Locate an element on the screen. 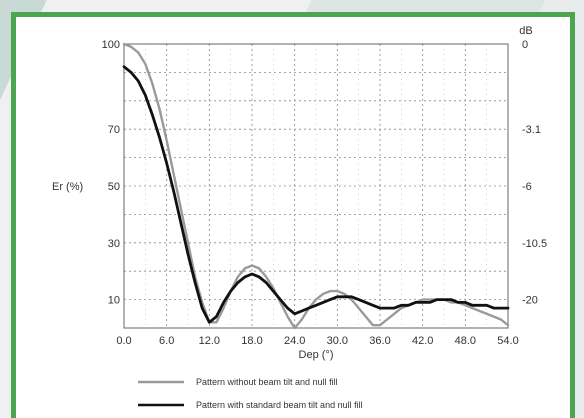  x-tick-label: 24.0 is located at coordinates (294, 341).